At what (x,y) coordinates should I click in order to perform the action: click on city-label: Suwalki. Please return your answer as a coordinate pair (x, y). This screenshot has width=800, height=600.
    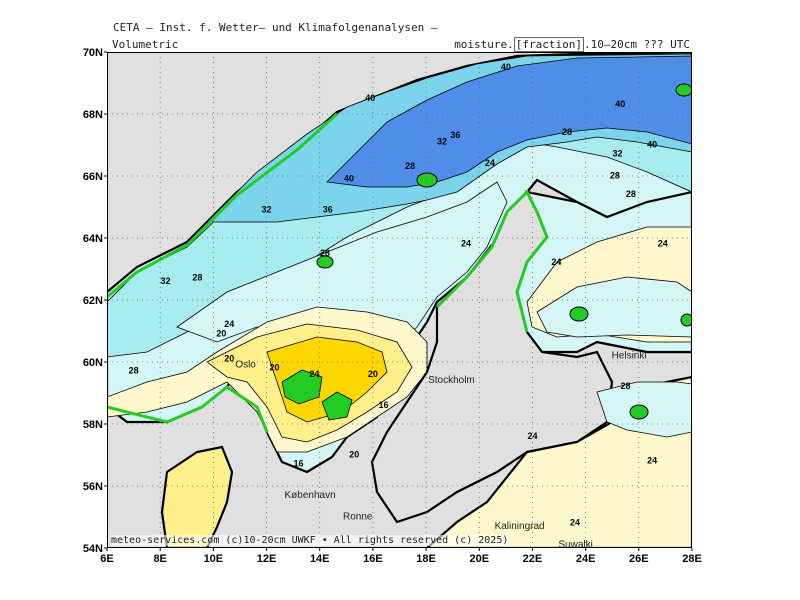
    Looking at the image, I should click on (575, 544).